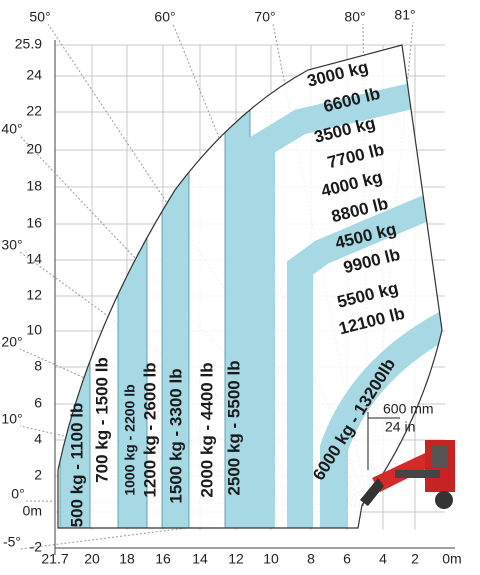 Image resolution: width=480 pixels, height=575 pixels. I want to click on angle-label: 81°, so click(404, 15).